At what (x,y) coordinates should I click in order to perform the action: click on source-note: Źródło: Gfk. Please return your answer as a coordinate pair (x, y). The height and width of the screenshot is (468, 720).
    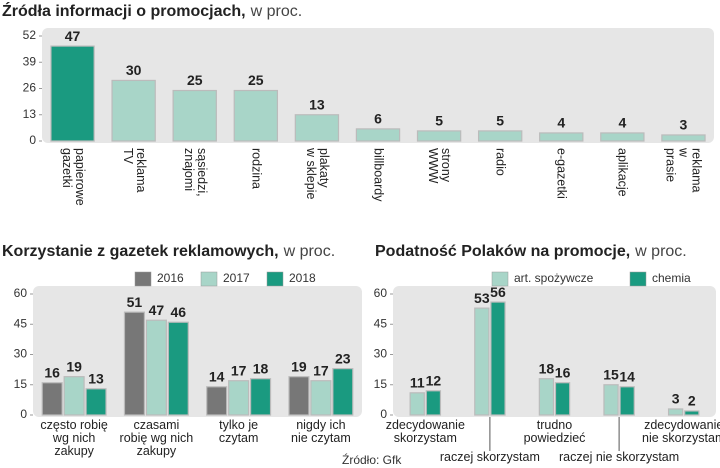
    Looking at the image, I should click on (372, 459).